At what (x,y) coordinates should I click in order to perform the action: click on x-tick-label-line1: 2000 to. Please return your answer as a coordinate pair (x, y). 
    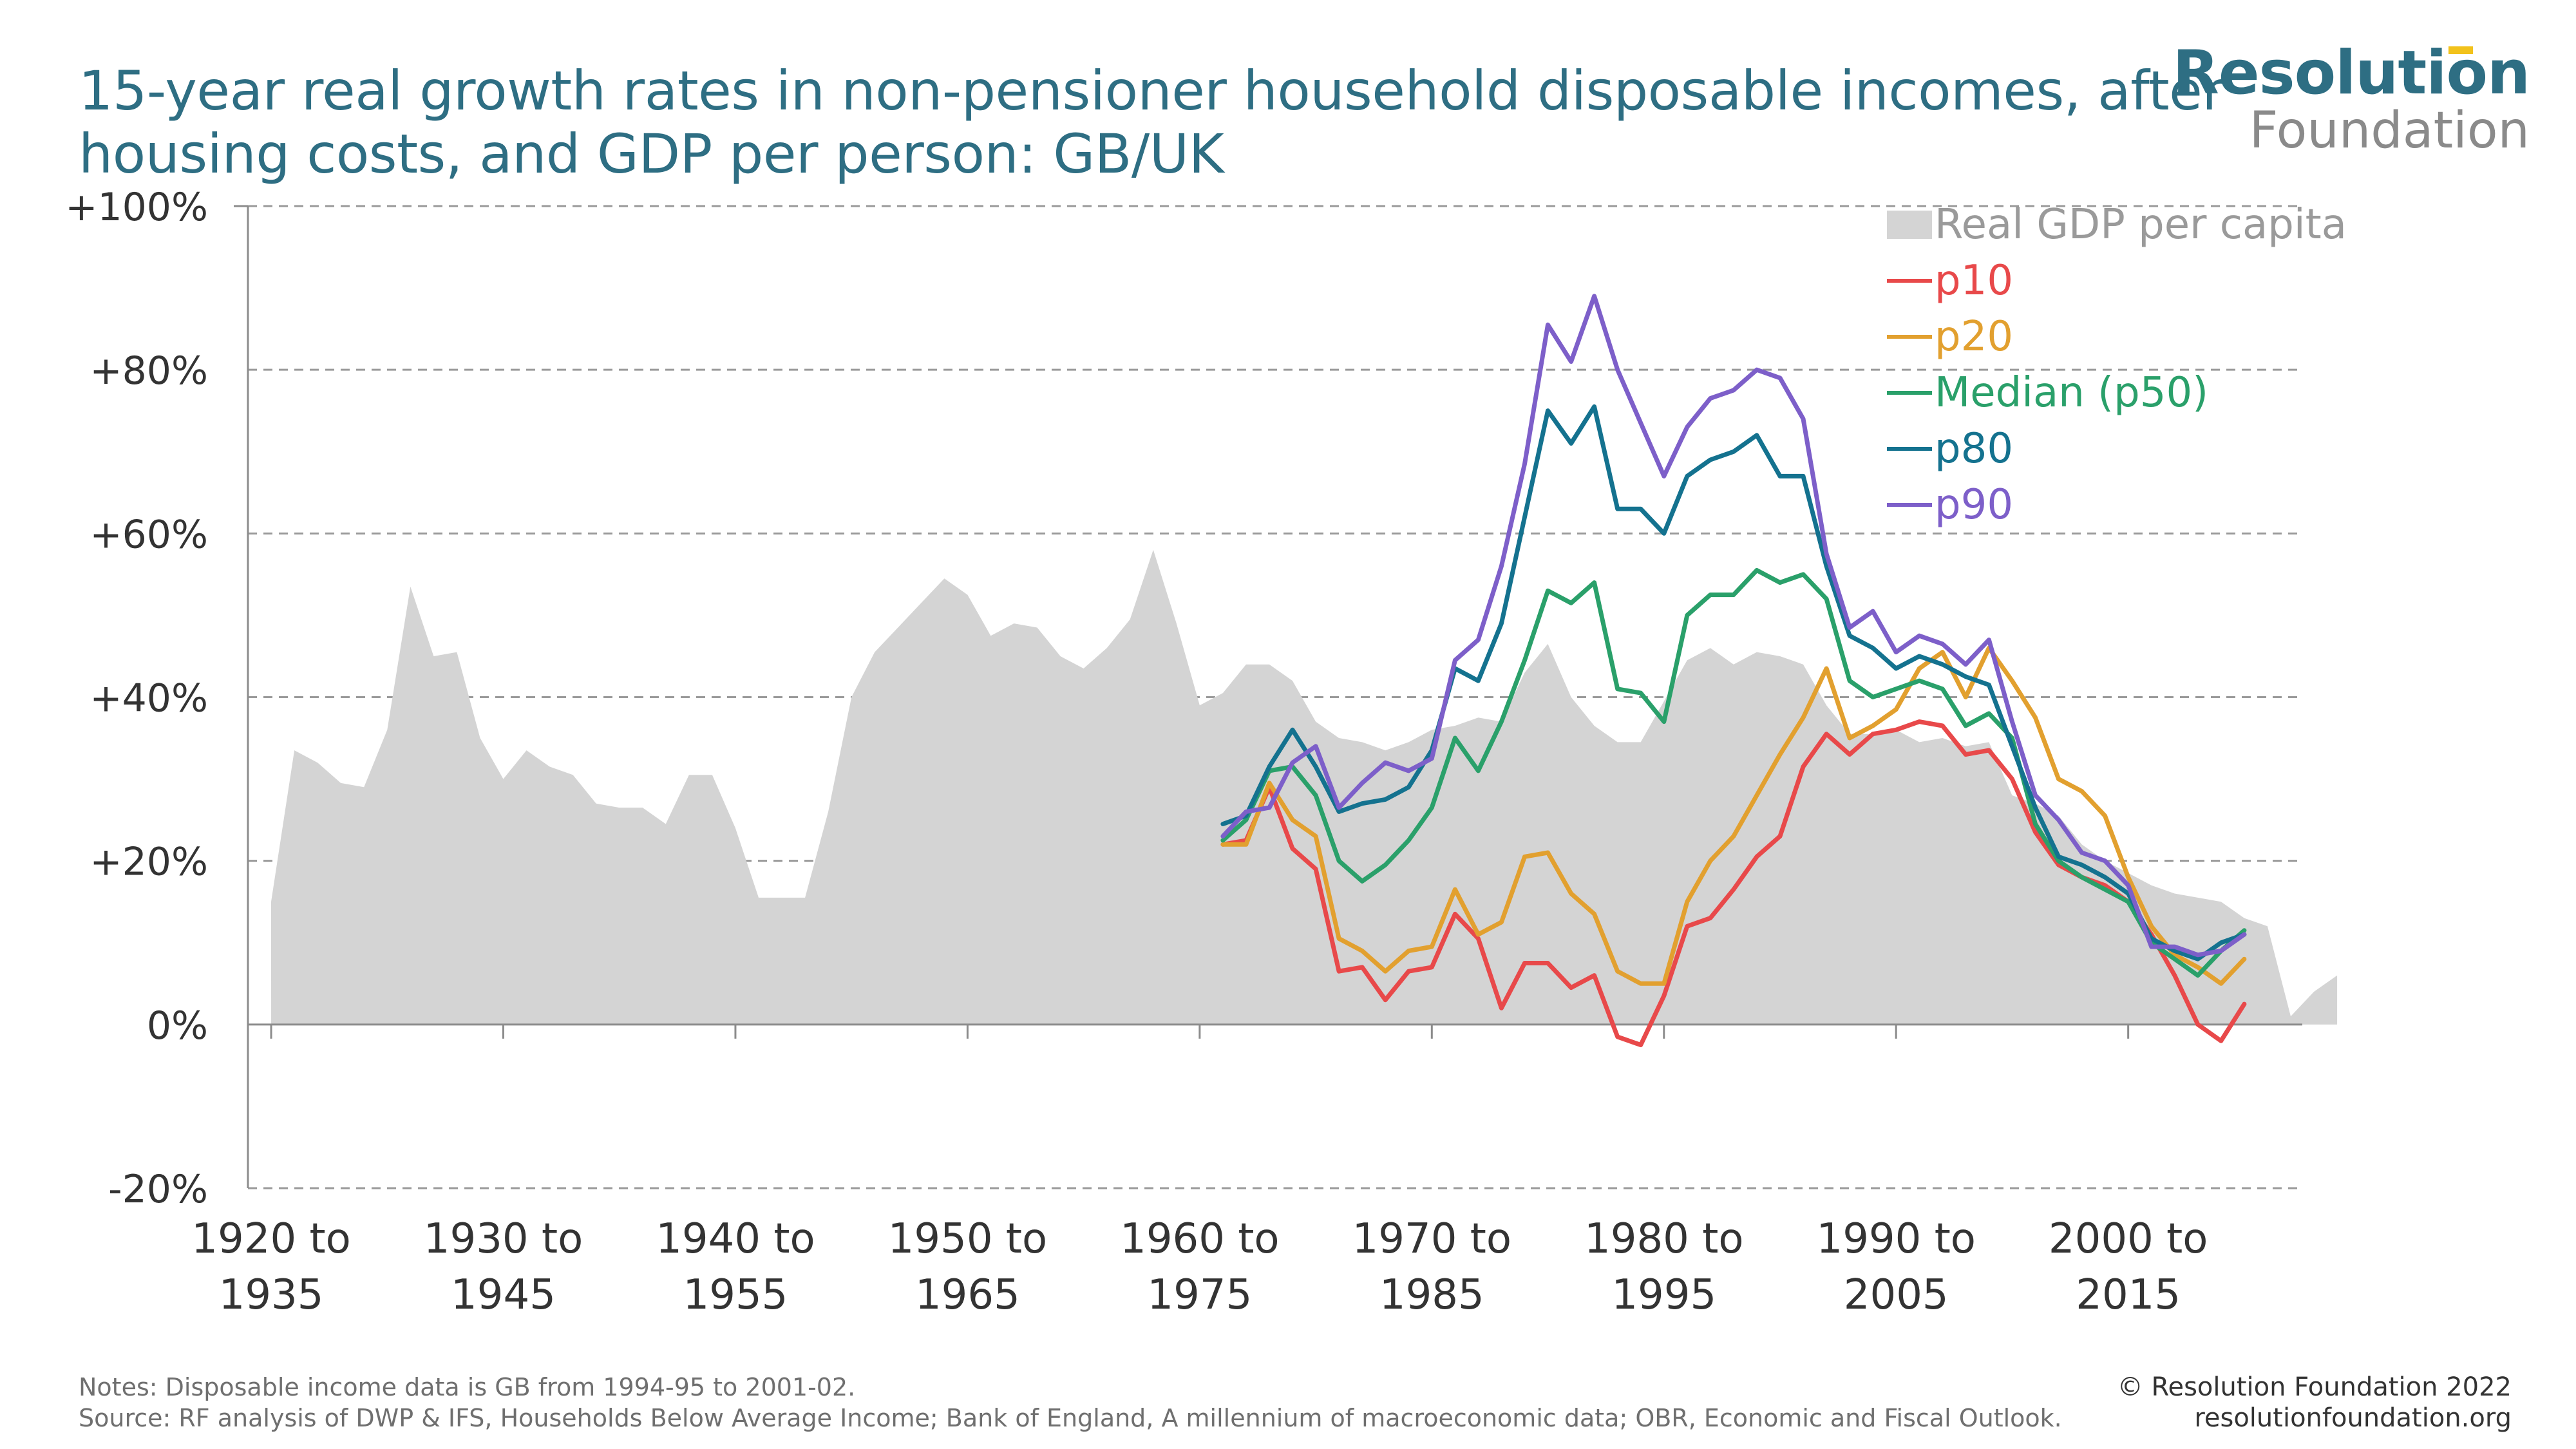
    Looking at the image, I should click on (2128, 1239).